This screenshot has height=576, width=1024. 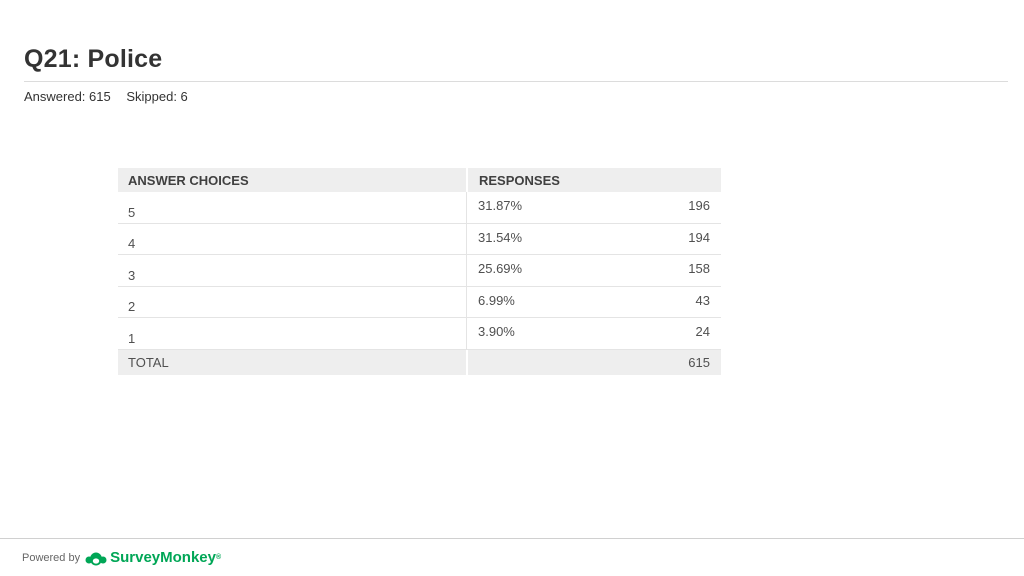 I want to click on response-count: 24, so click(x=702, y=331).